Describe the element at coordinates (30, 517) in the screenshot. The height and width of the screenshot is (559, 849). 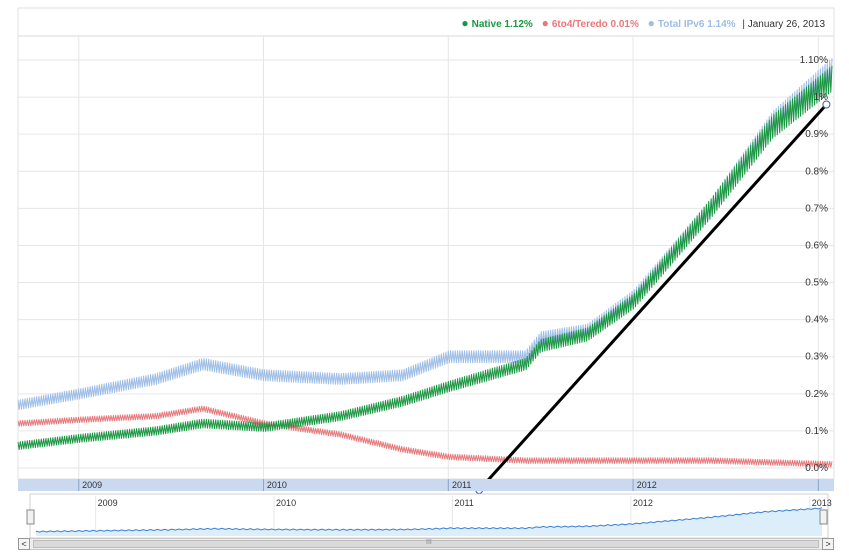
I see `navigator-left-handle` at that location.